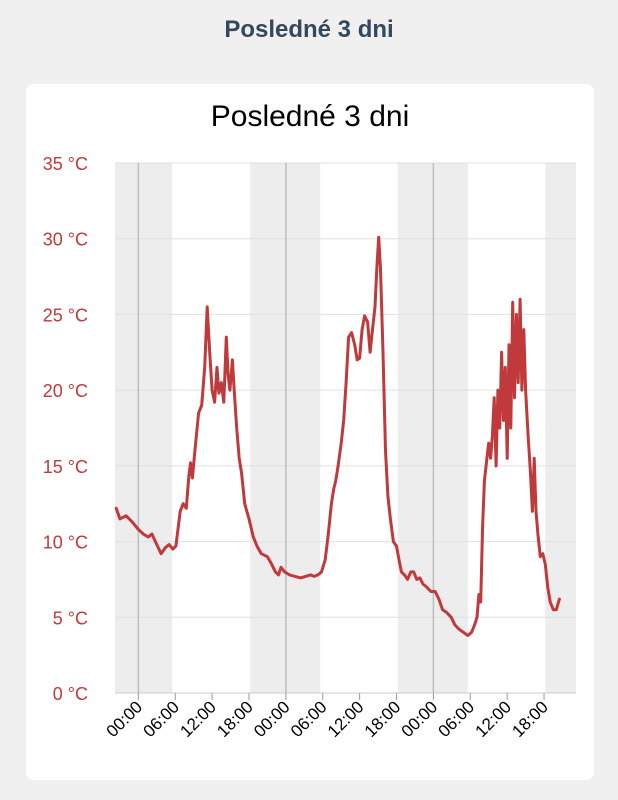 This screenshot has width=618, height=800. Describe the element at coordinates (65, 240) in the screenshot. I see `y-tick-label: 30 °C` at that location.